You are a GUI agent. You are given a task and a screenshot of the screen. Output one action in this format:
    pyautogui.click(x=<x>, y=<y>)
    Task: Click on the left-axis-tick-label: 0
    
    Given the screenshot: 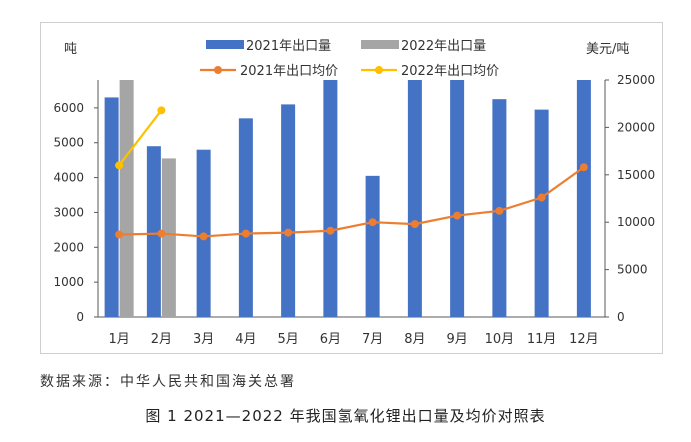 What is the action you would take?
    pyautogui.click(x=80, y=317)
    